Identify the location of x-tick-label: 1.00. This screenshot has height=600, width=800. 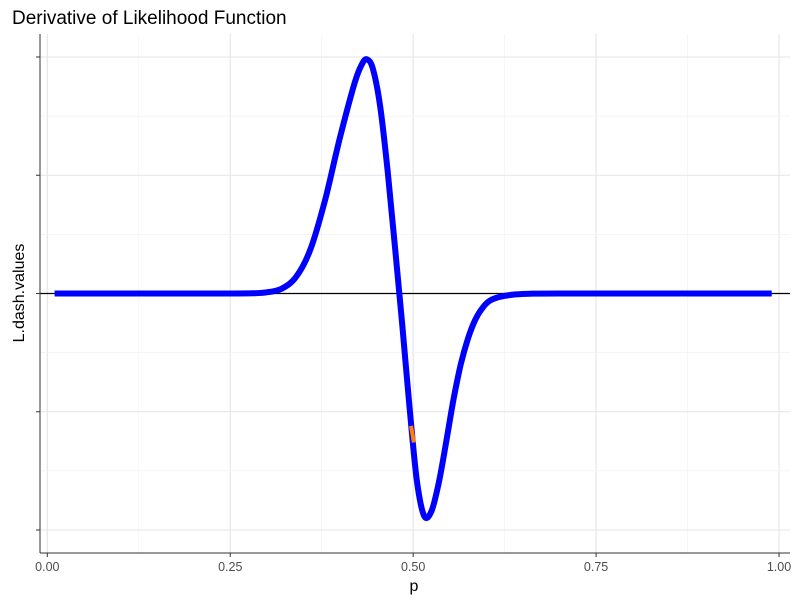
(779, 567).